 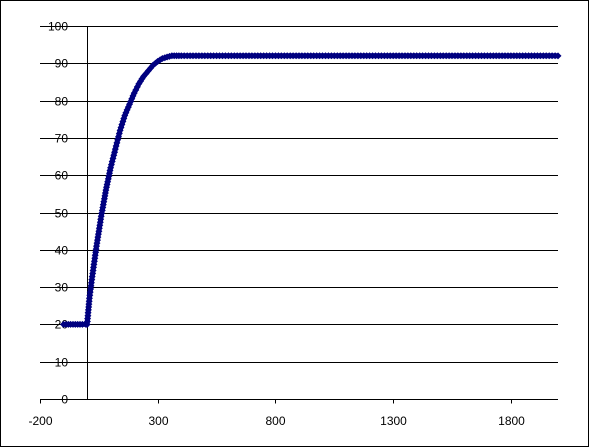 What do you see at coordinates (62, 64) in the screenshot?
I see `y-tick-label-90: 90` at bounding box center [62, 64].